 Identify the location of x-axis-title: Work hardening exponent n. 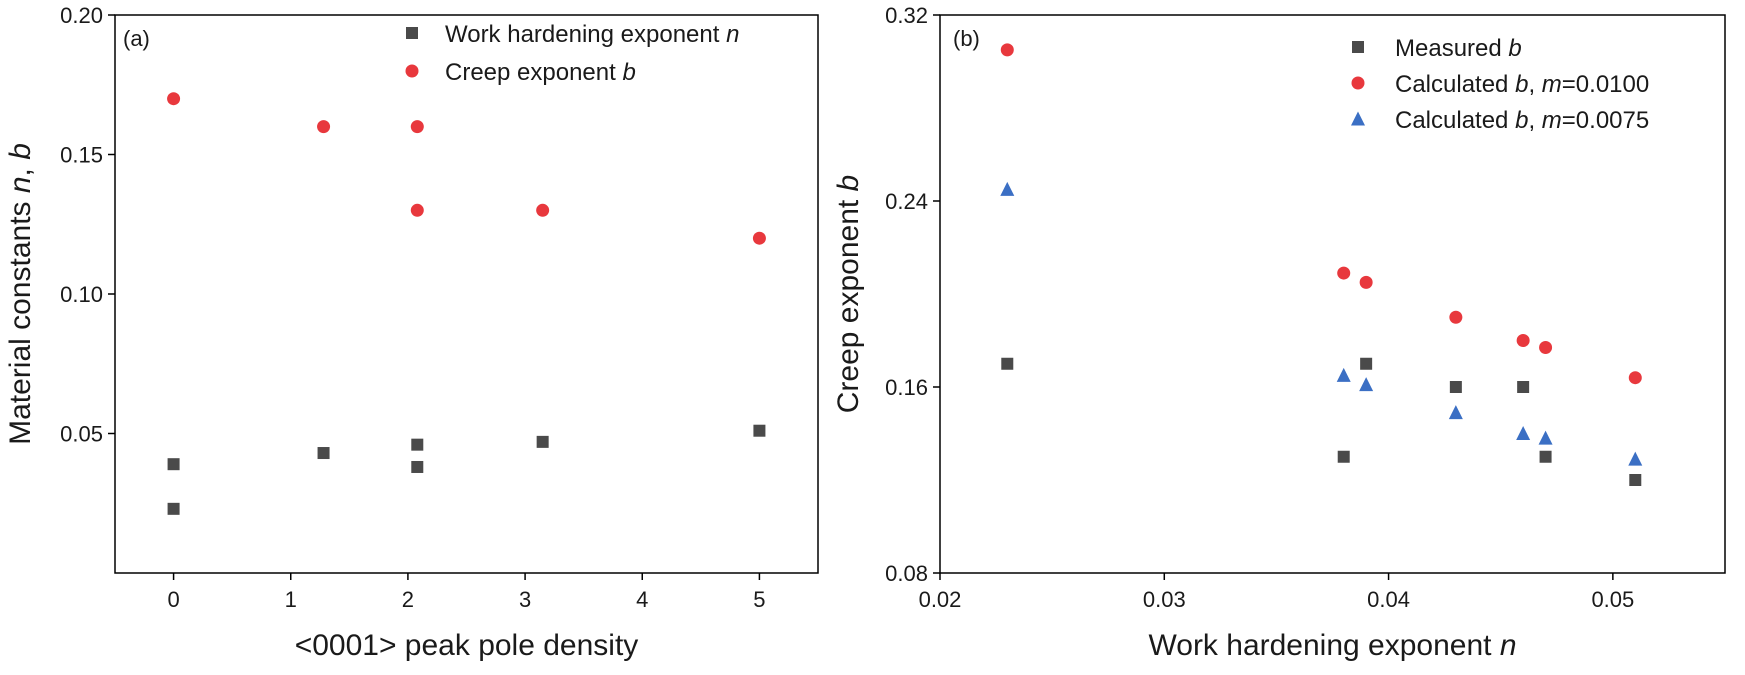
(1332, 645).